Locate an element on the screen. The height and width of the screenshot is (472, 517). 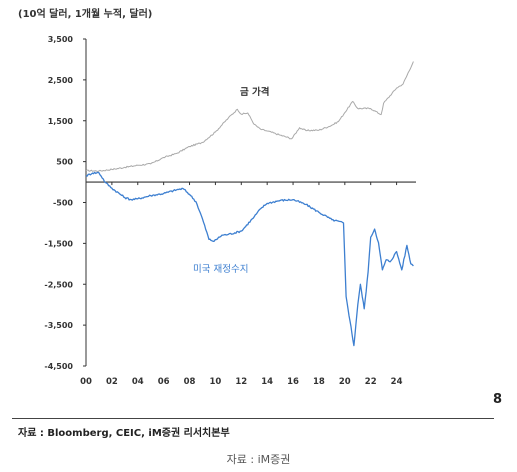
x-tick-label: 16 is located at coordinates (293, 382).